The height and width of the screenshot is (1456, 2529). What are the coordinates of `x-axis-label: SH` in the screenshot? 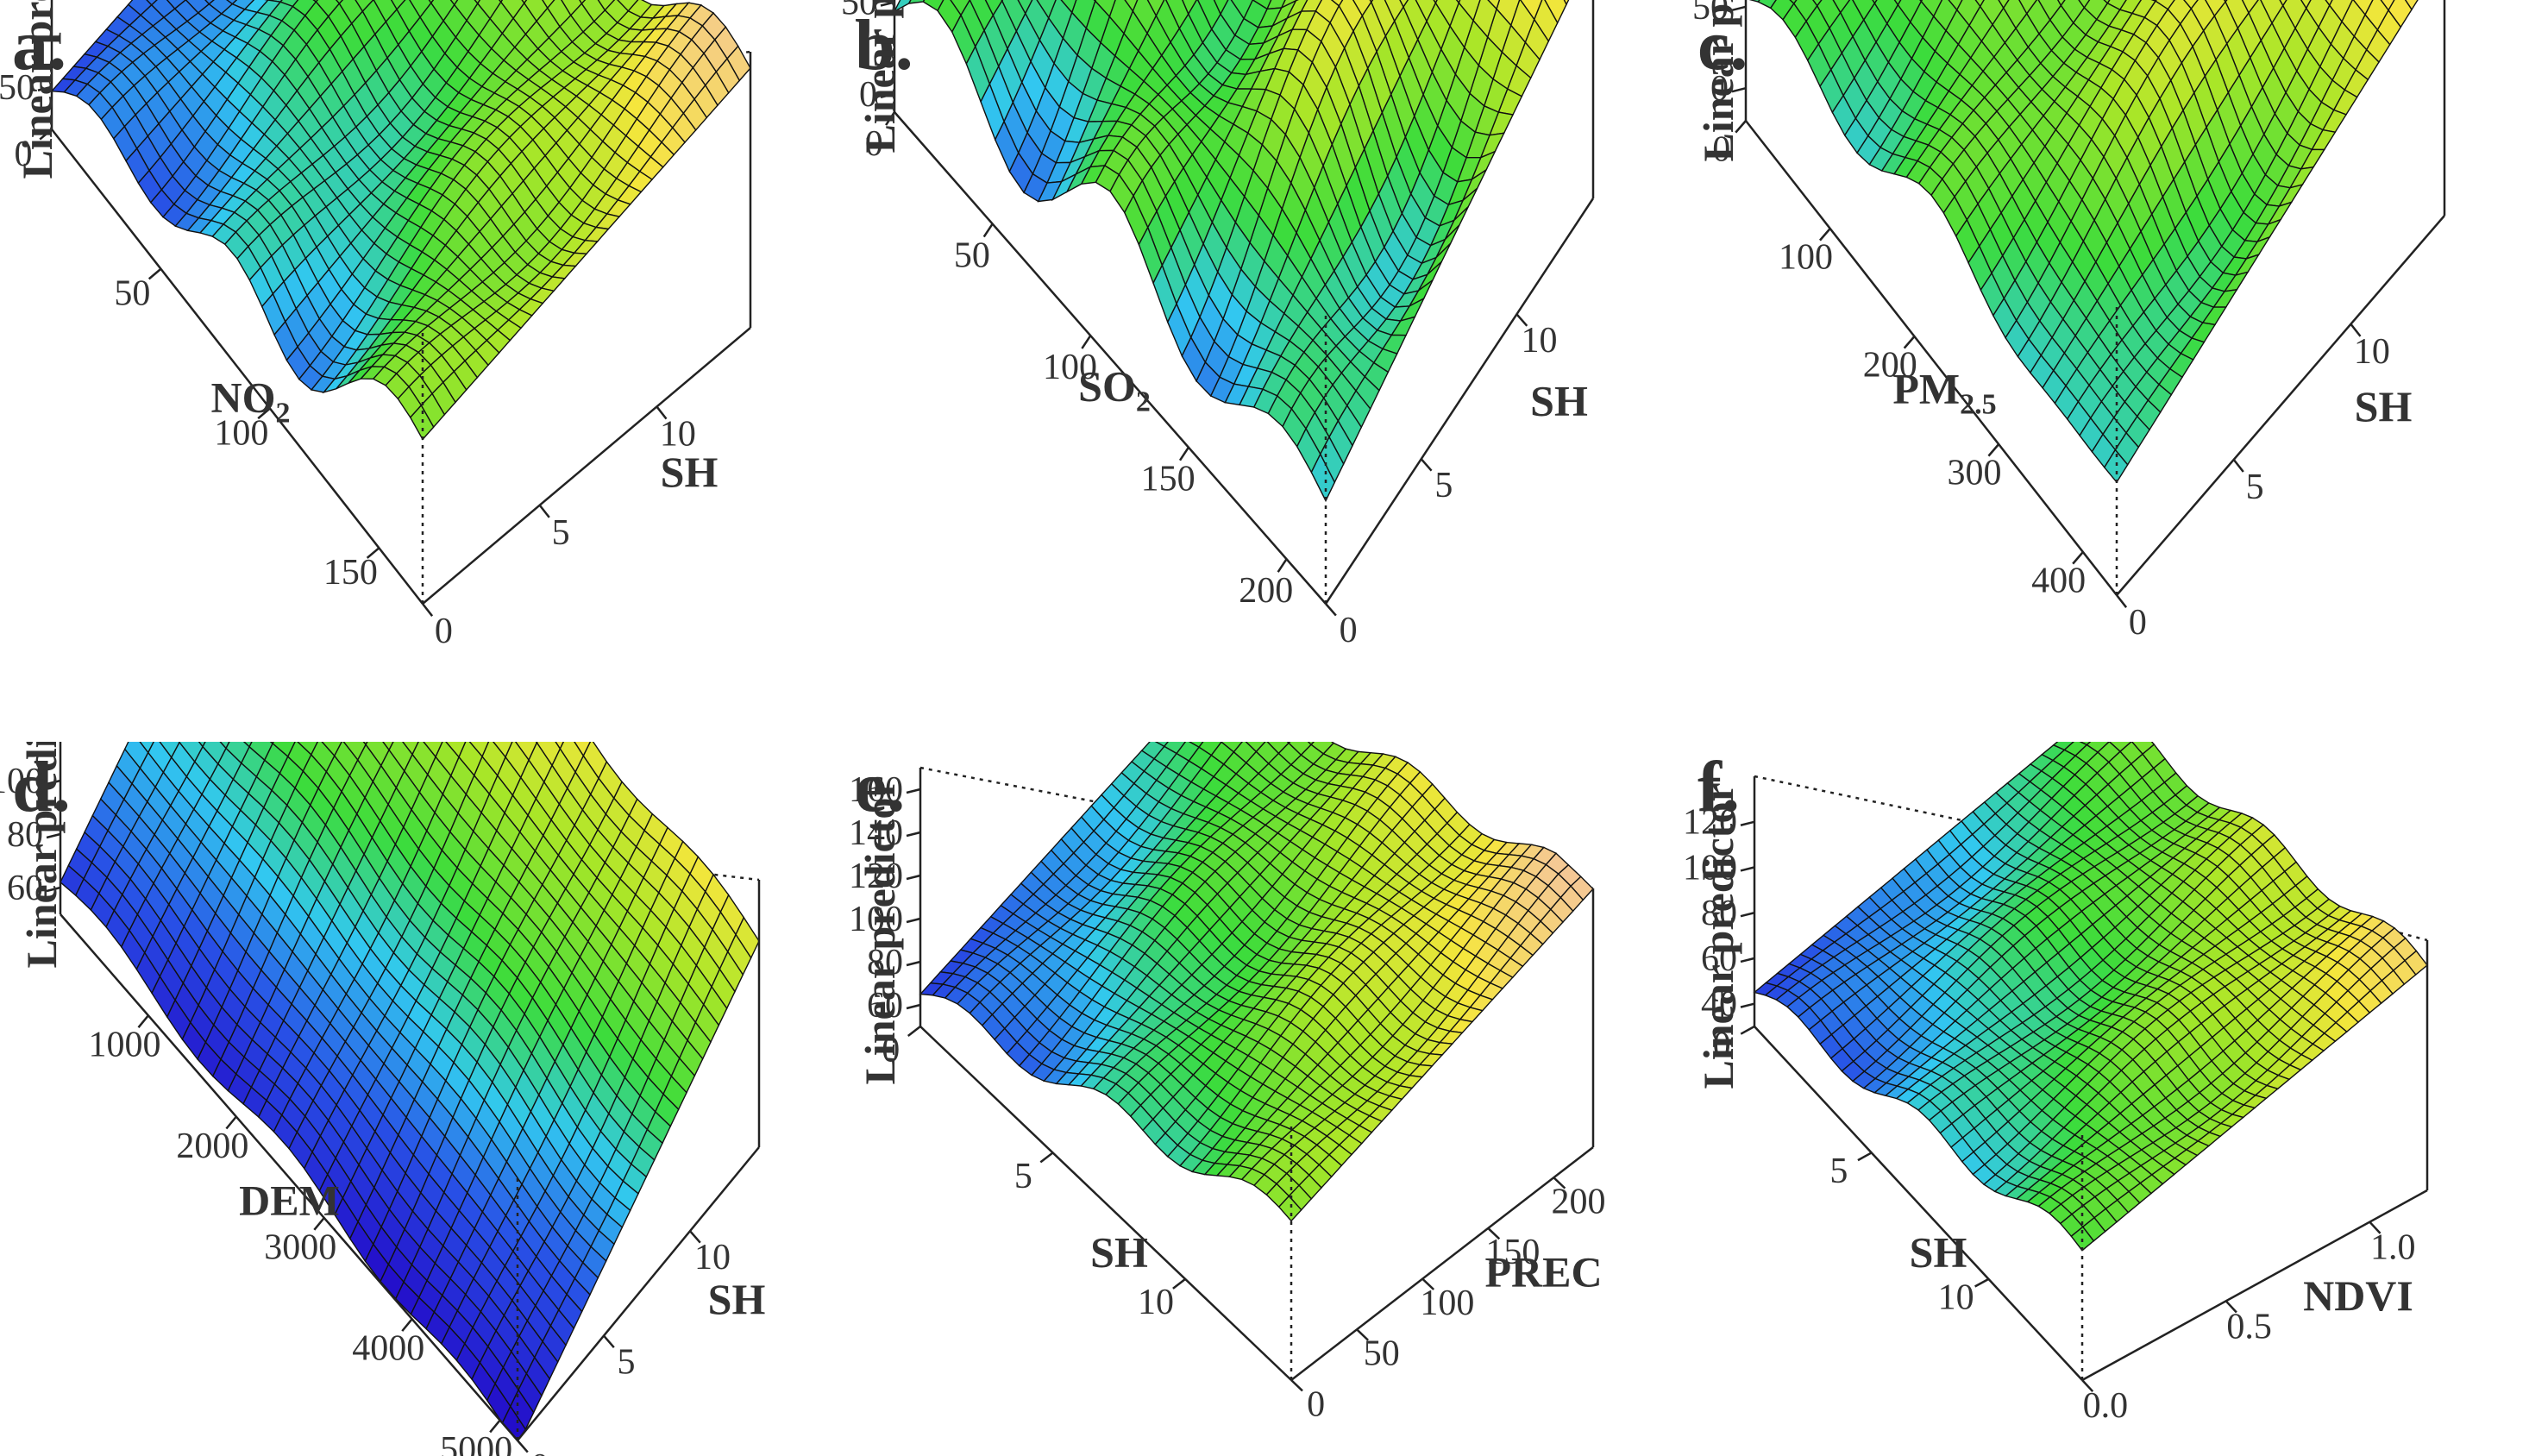 It's located at (1119, 1252).